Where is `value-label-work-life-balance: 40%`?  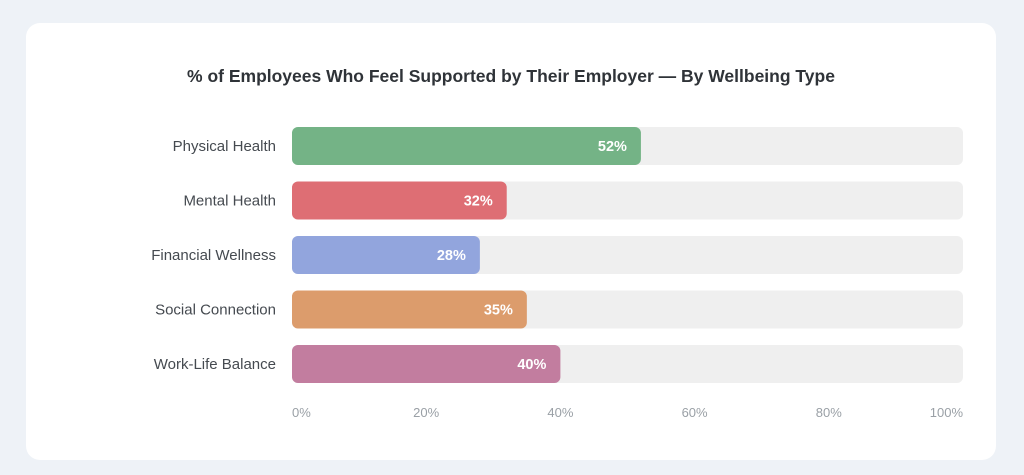
value-label-work-life-balance: 40% is located at coordinates (531, 365).